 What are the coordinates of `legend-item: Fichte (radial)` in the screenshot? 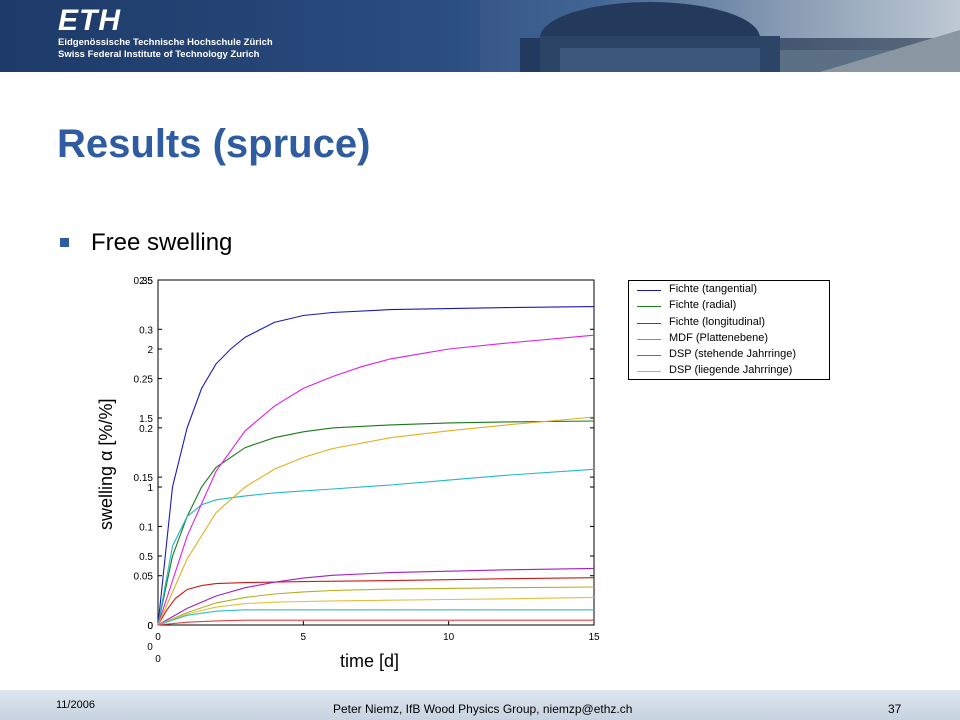 It's located at (729, 307).